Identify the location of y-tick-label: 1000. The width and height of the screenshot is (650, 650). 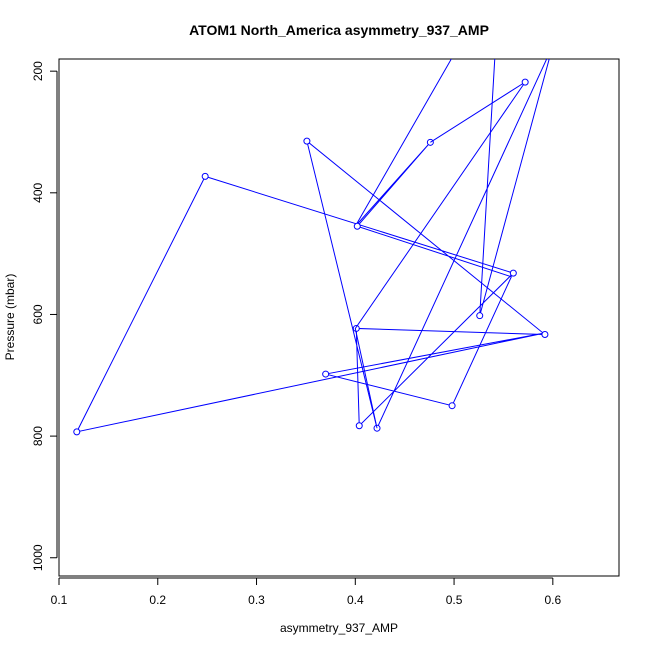
(38, 557).